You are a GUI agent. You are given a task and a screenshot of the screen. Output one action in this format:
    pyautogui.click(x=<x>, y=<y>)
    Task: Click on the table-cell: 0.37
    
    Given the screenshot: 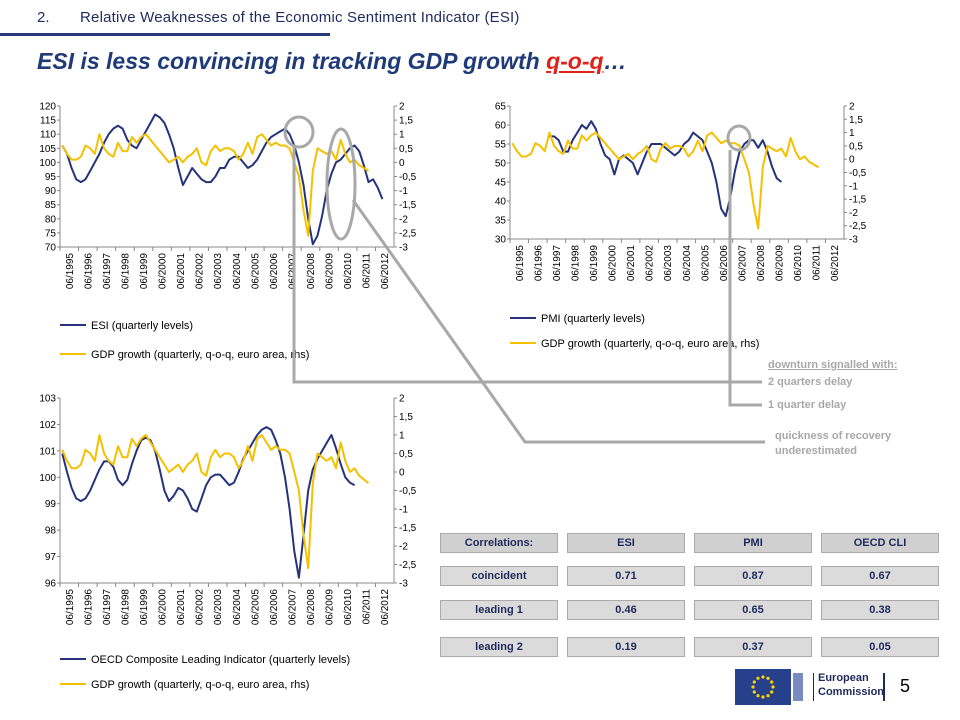 What is the action you would take?
    pyautogui.click(x=753, y=647)
    